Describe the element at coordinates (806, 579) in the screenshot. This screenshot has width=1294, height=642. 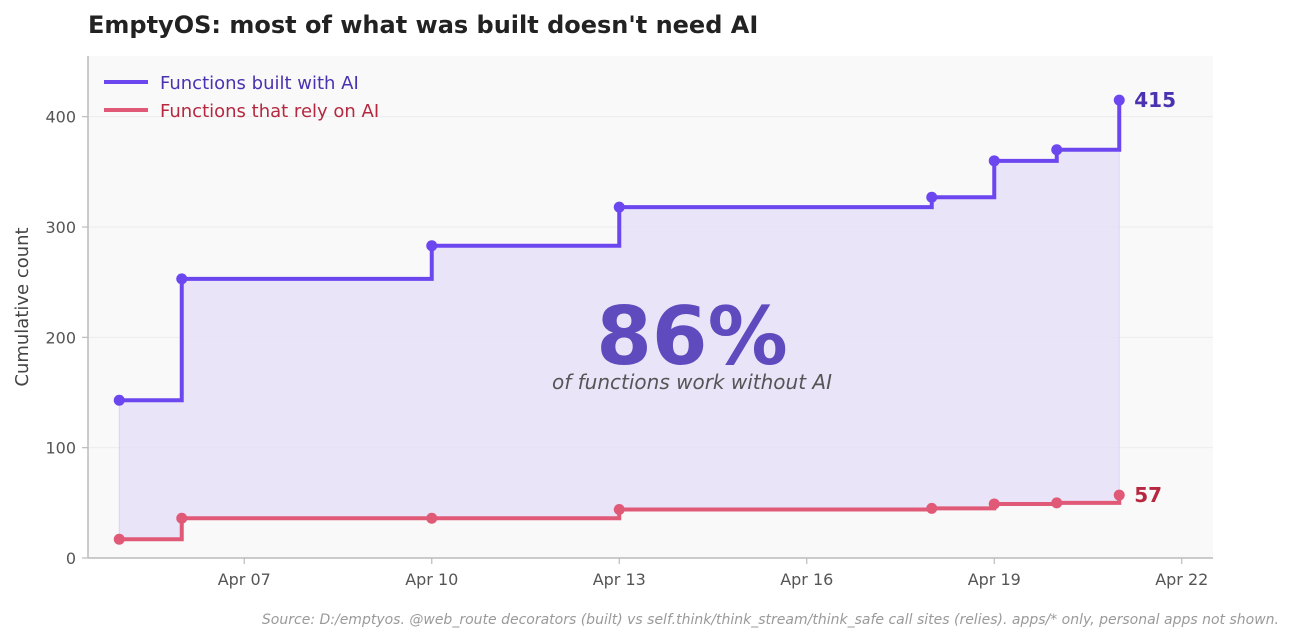
I see `x-tick-label: Apr 16` at that location.